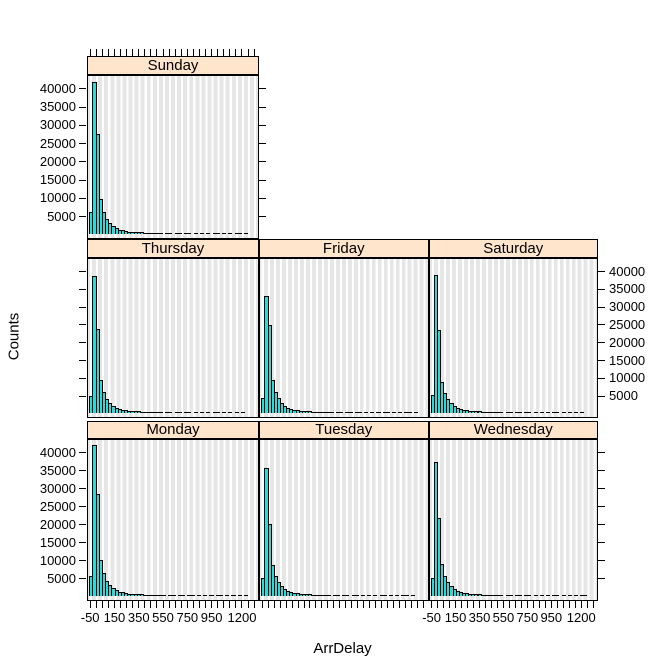  What do you see at coordinates (344, 248) in the screenshot?
I see `strip-friday: Friday` at bounding box center [344, 248].